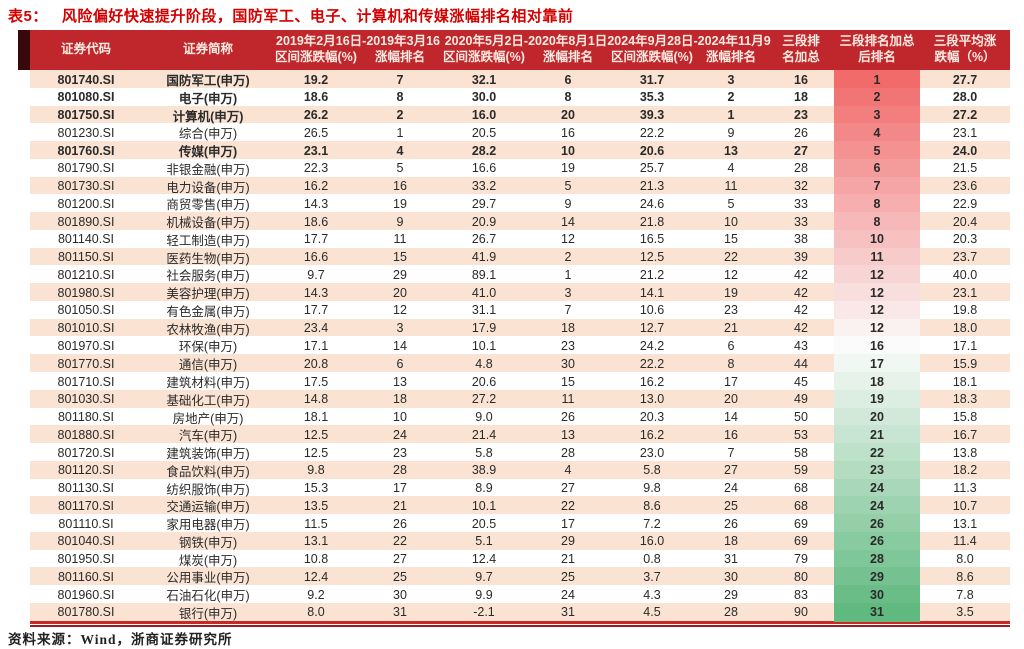 This screenshot has width=1024, height=649. Describe the element at coordinates (877, 79) in the screenshot. I see `cell-final-rank: 1` at that location.